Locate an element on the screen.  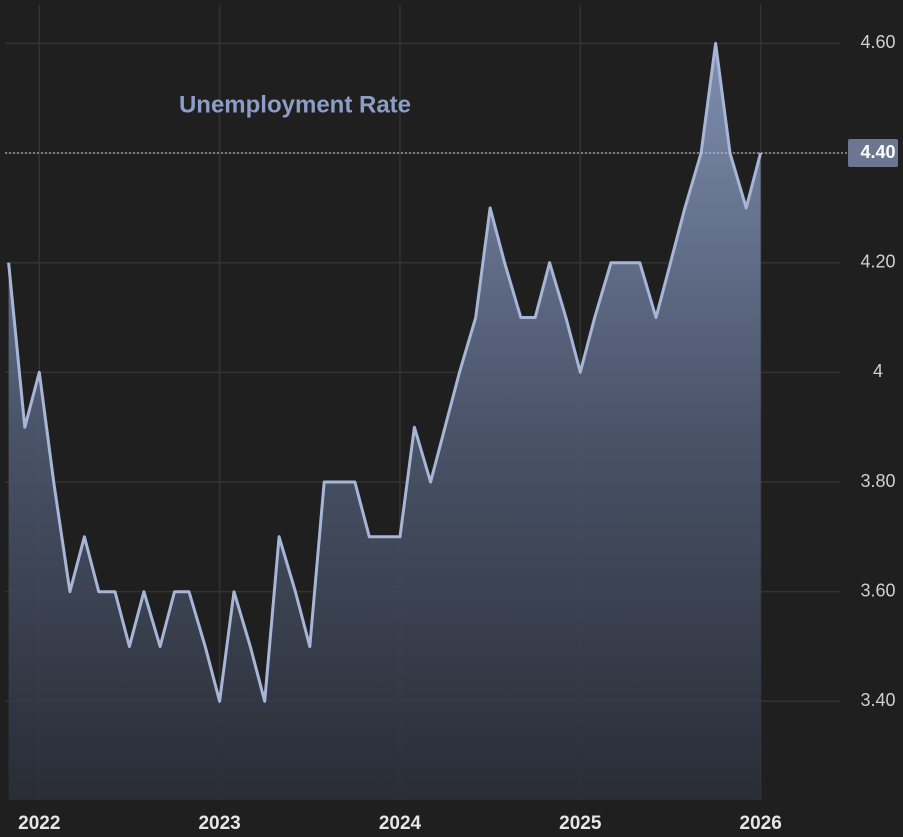
x-tick-label: 2026 is located at coordinates (761, 823).